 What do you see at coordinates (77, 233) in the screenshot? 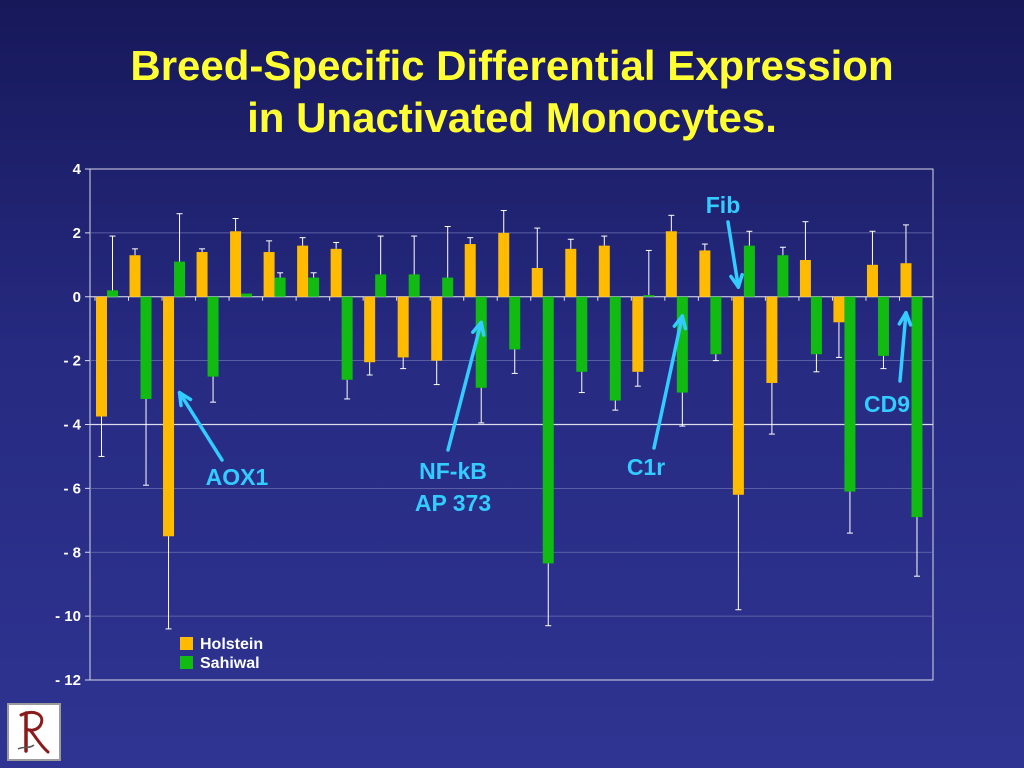
I see `y-tick-label: 2` at bounding box center [77, 233].